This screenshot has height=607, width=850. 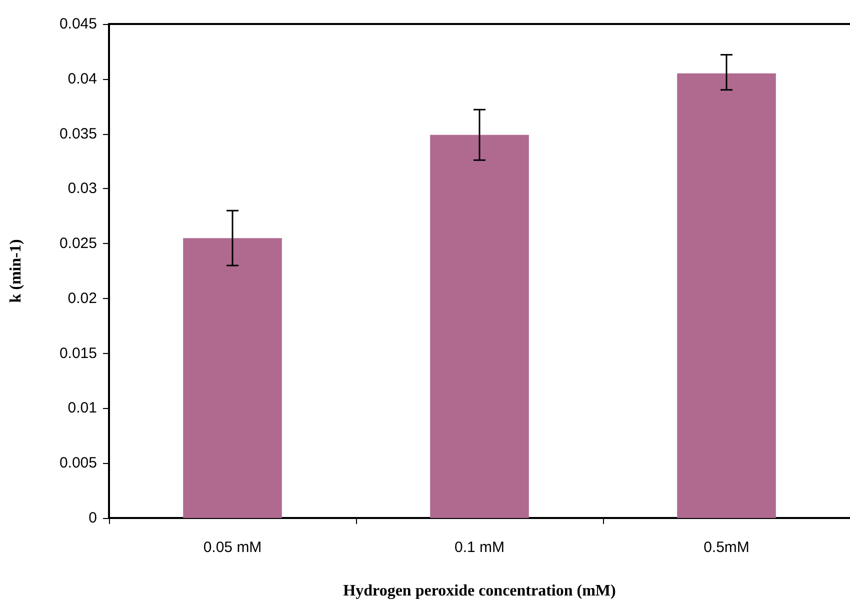 What do you see at coordinates (232, 547) in the screenshot?
I see `x-tick-label: 0.05 mM` at bounding box center [232, 547].